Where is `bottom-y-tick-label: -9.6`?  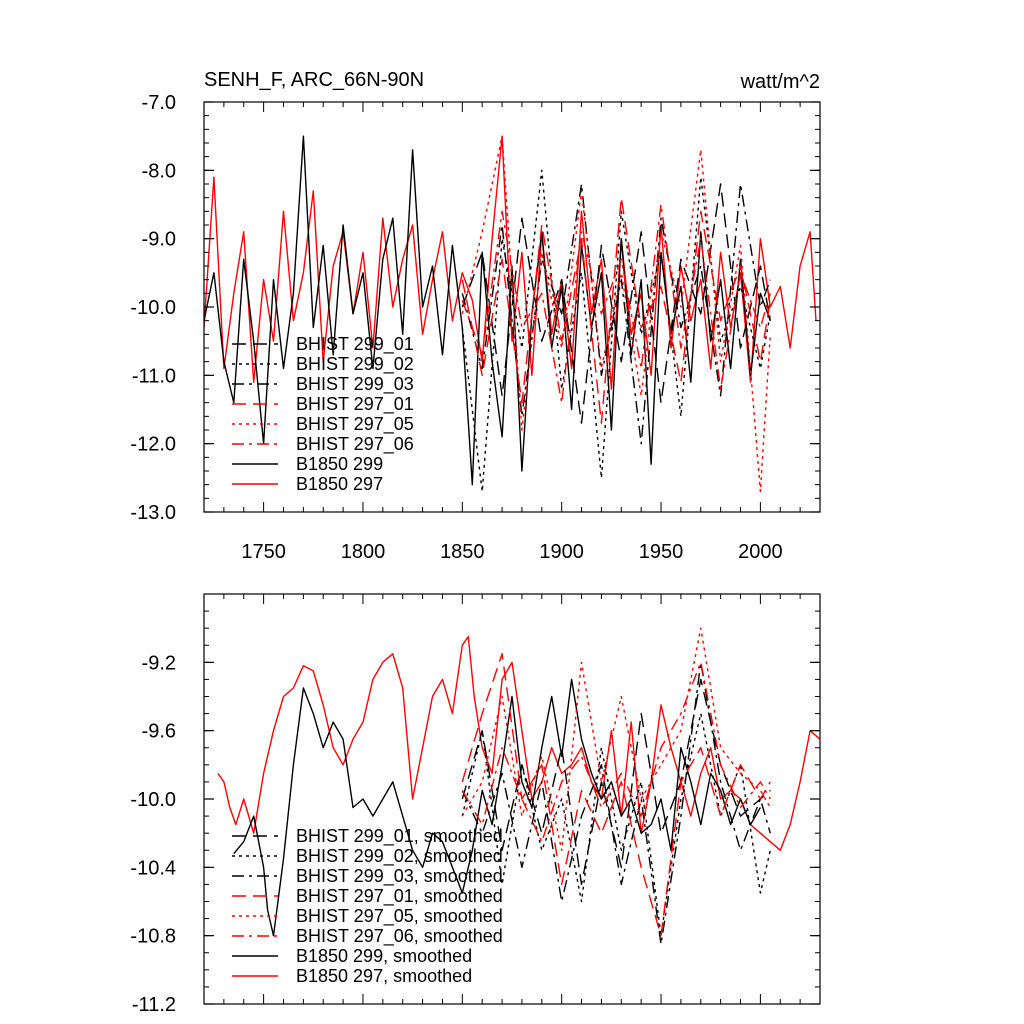 bottom-y-tick-label: -9.6 is located at coordinates (159, 732).